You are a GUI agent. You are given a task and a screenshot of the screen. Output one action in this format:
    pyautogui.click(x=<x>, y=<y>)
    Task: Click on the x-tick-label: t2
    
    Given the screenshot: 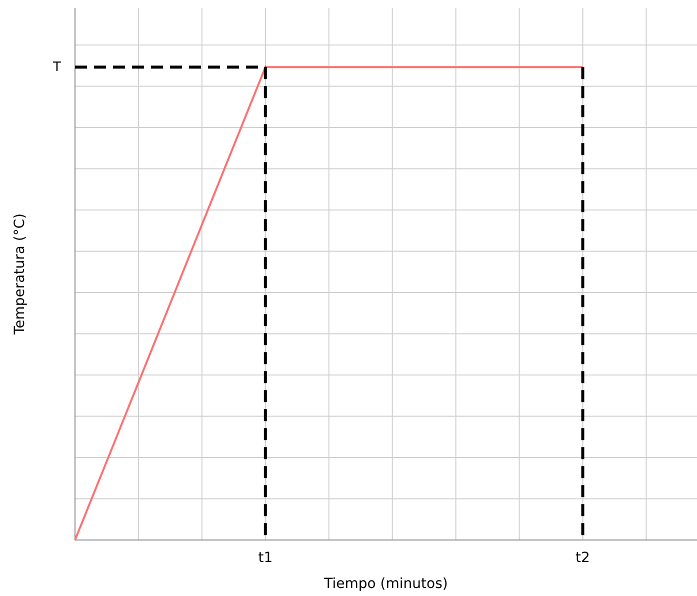 What is the action you would take?
    pyautogui.click(x=583, y=558)
    